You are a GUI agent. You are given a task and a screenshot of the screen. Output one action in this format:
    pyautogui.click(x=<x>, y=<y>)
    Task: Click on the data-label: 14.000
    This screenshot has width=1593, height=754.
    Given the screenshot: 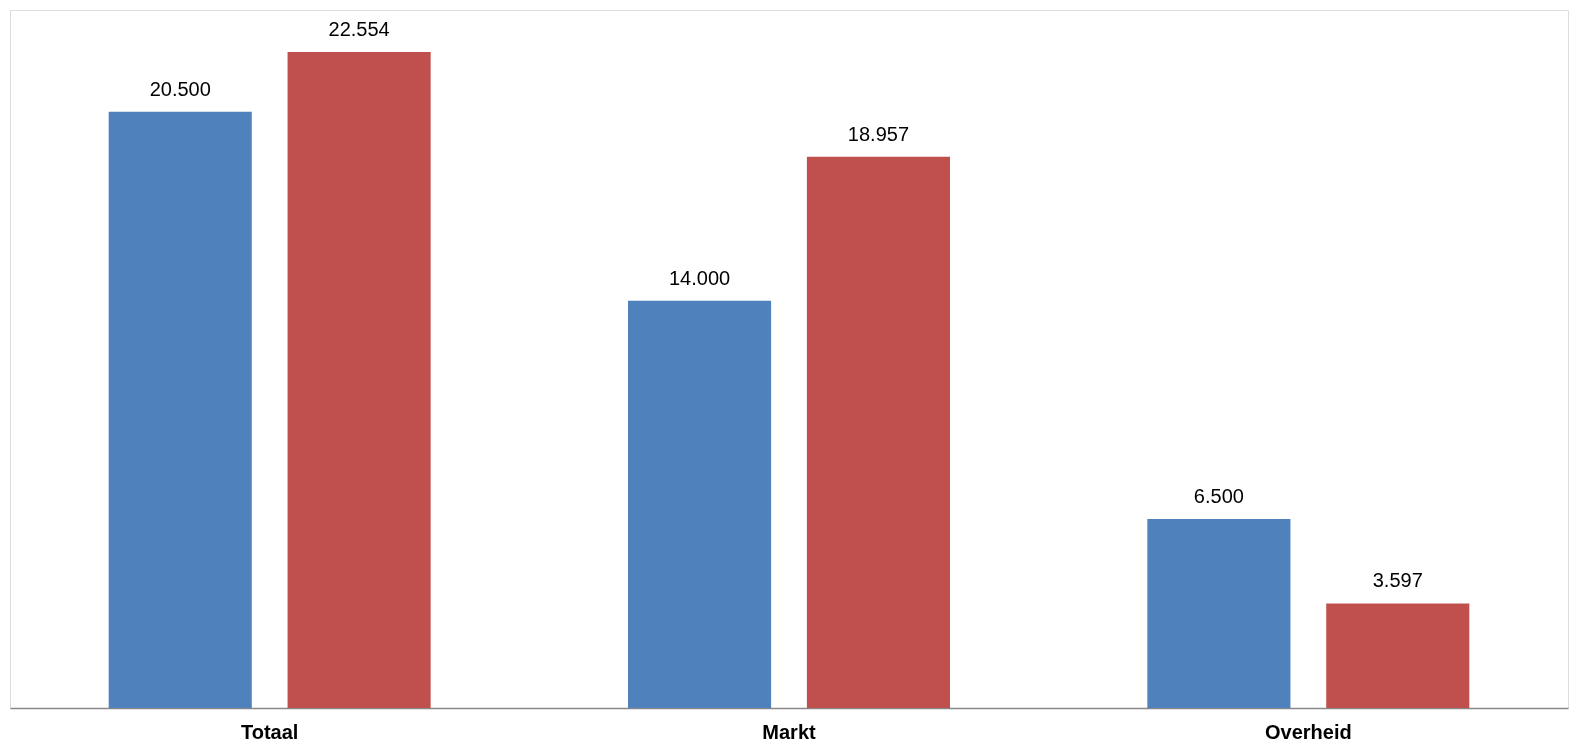 What is the action you would take?
    pyautogui.click(x=699, y=277)
    